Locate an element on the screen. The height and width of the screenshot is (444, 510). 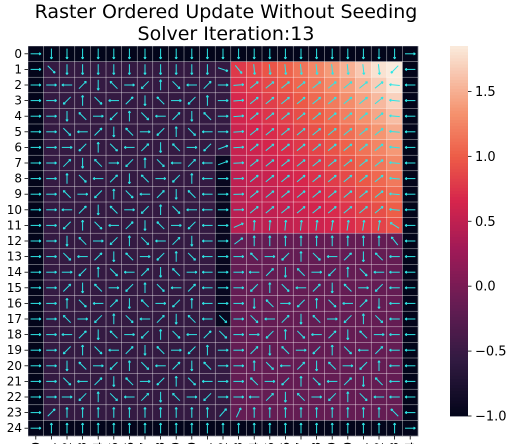
x-tick-label: 21 is located at coordinates (363, 443).